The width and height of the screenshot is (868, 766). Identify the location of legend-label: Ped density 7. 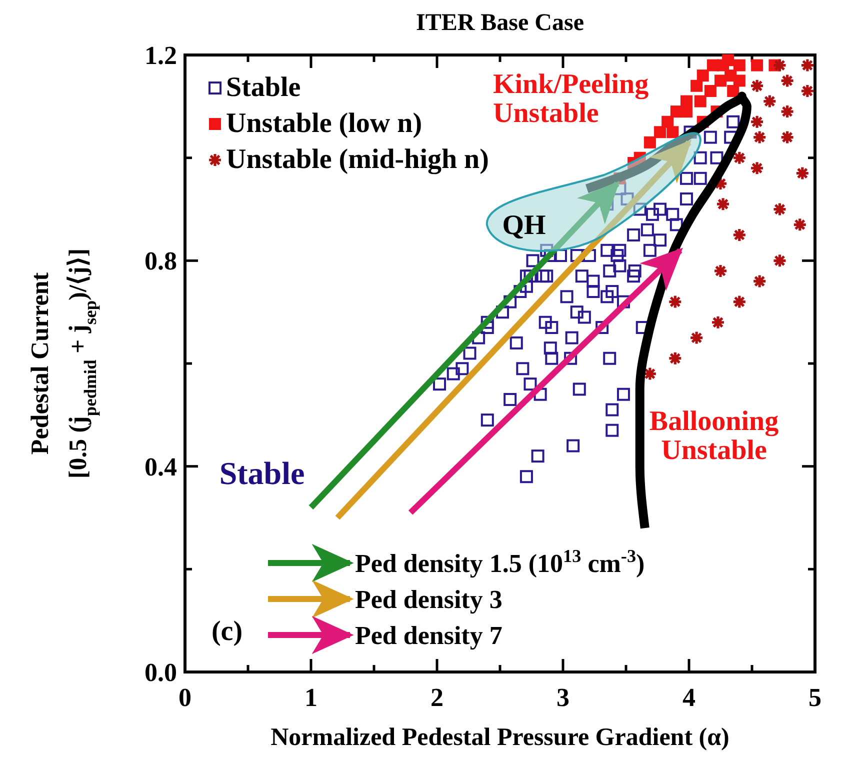
(428, 635).